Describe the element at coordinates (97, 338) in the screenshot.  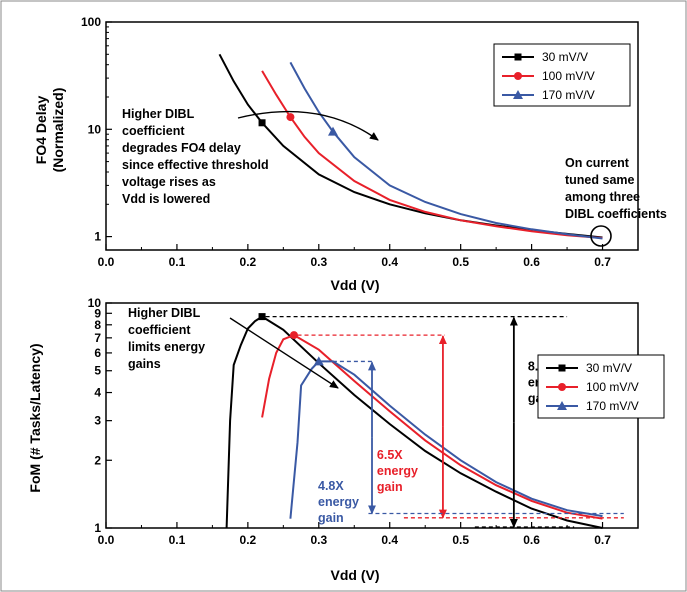
I see `y-tick-label: 7` at that location.